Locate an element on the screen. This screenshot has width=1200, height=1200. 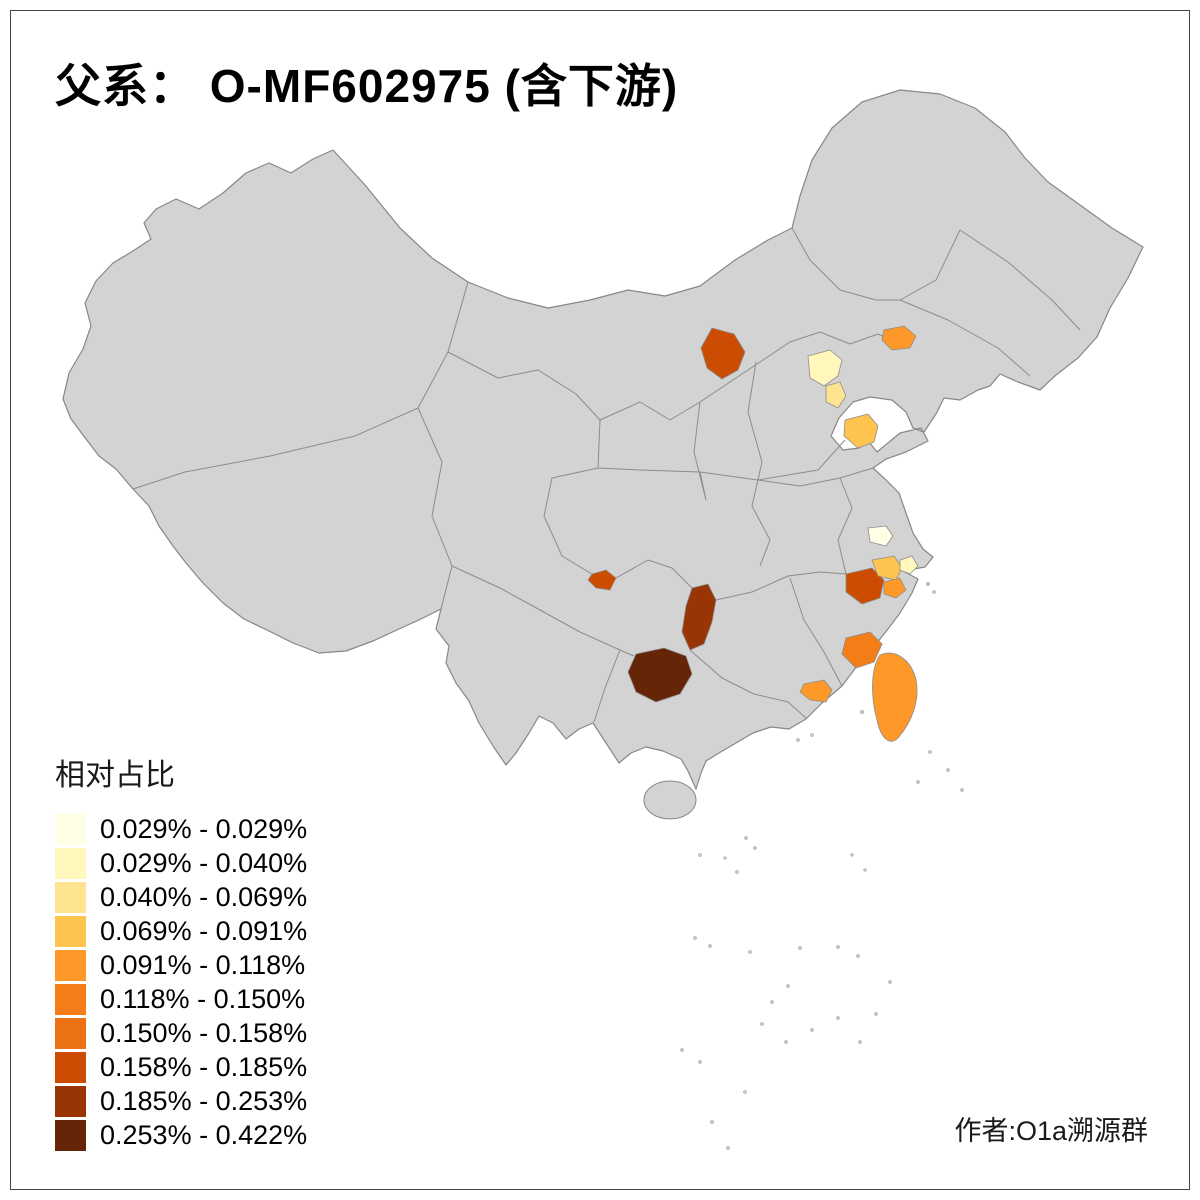
legend-item: 0.091% - 0.118% is located at coordinates (181, 965).